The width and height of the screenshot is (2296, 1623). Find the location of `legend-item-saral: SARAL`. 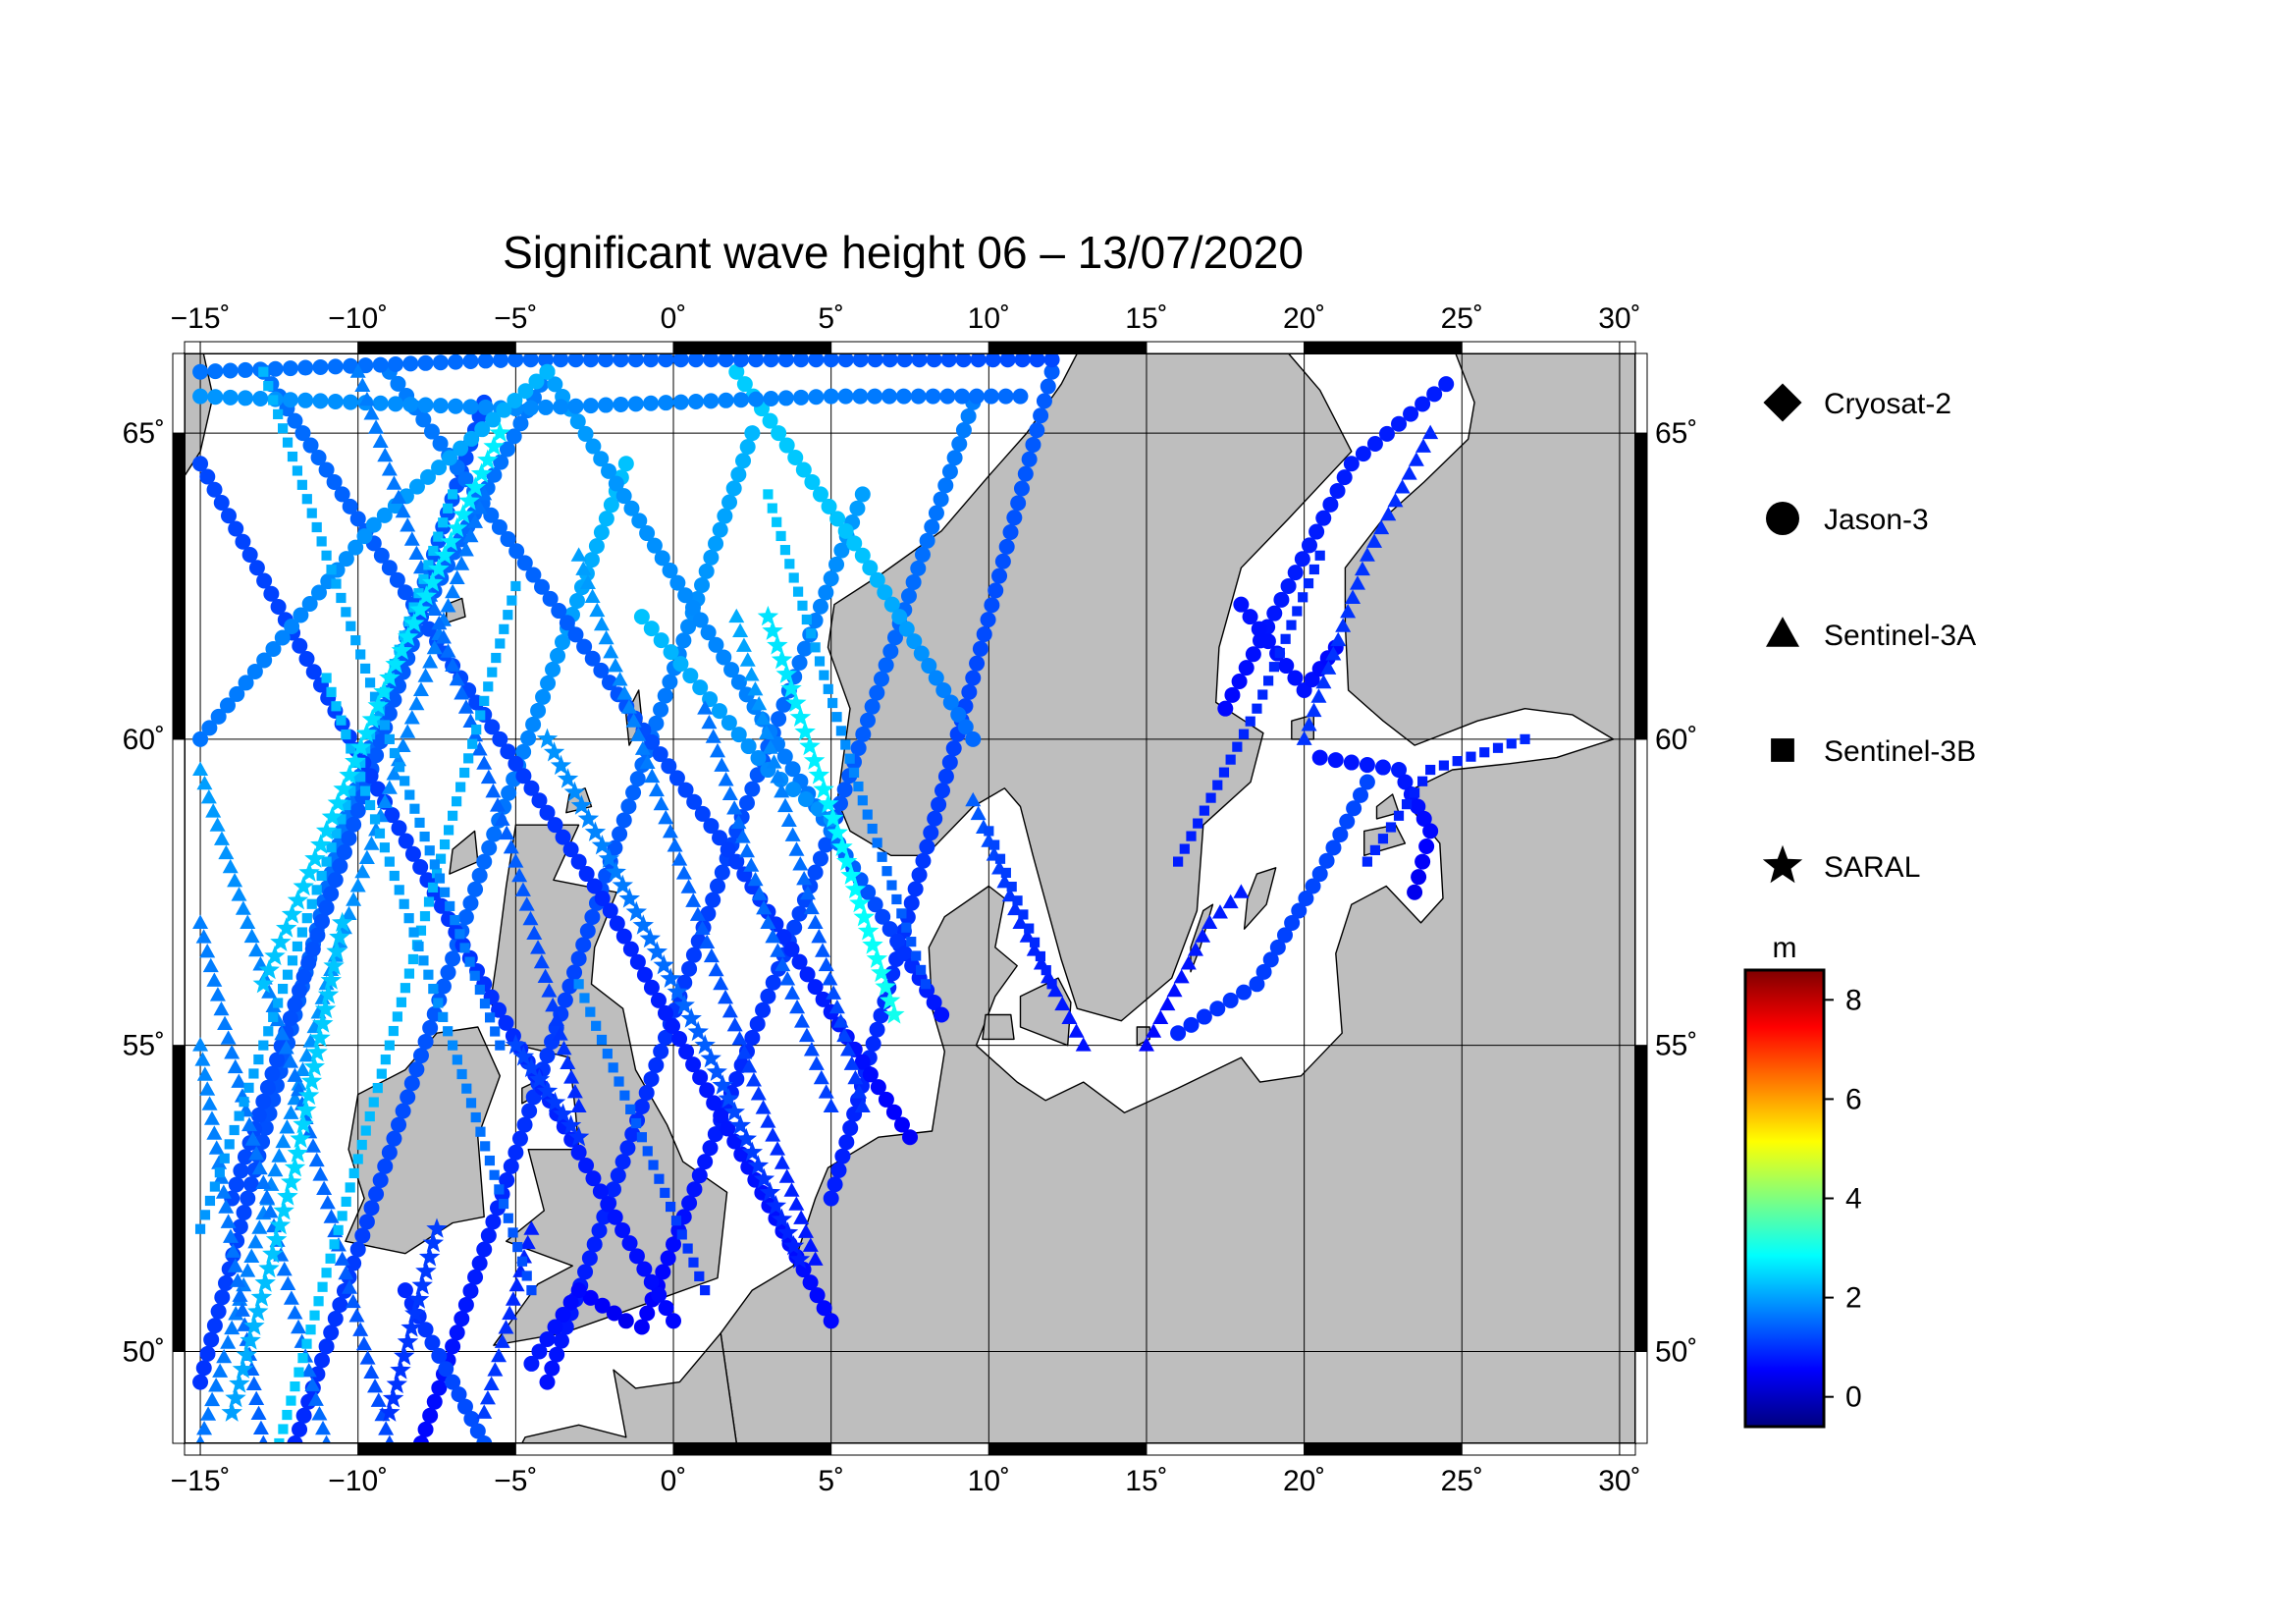

legend-item-saral: SARAL is located at coordinates (1841, 864).